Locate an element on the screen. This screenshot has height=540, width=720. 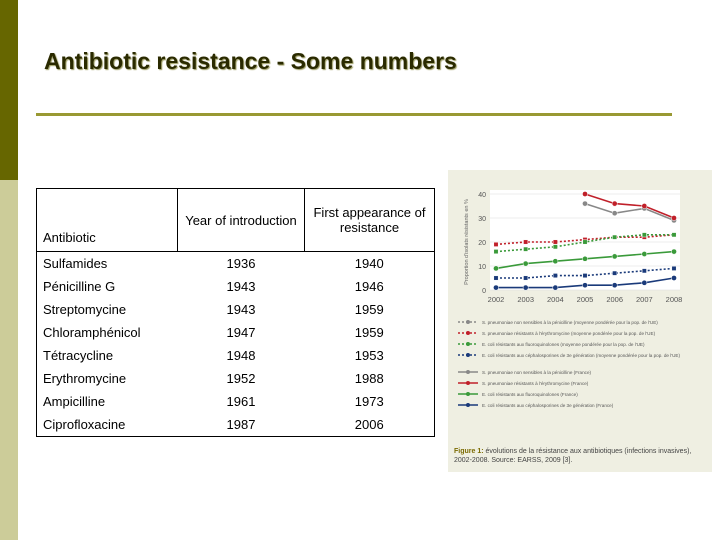
header-year-introduction: Year of introduction is located at coordinates (241, 220).